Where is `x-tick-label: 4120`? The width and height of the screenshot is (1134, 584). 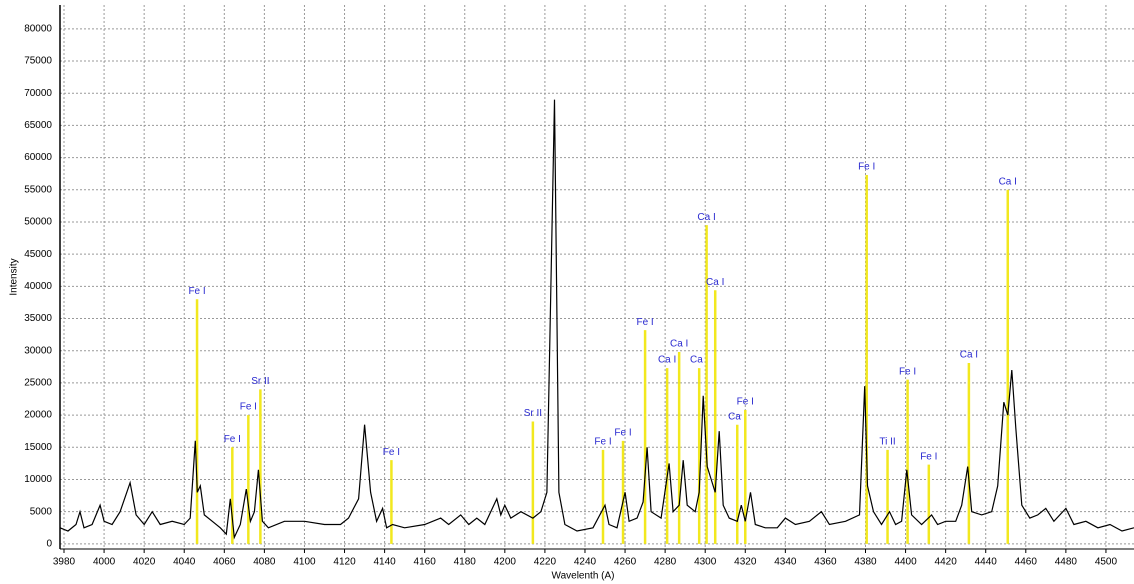 x-tick-label: 4120 is located at coordinates (344, 562).